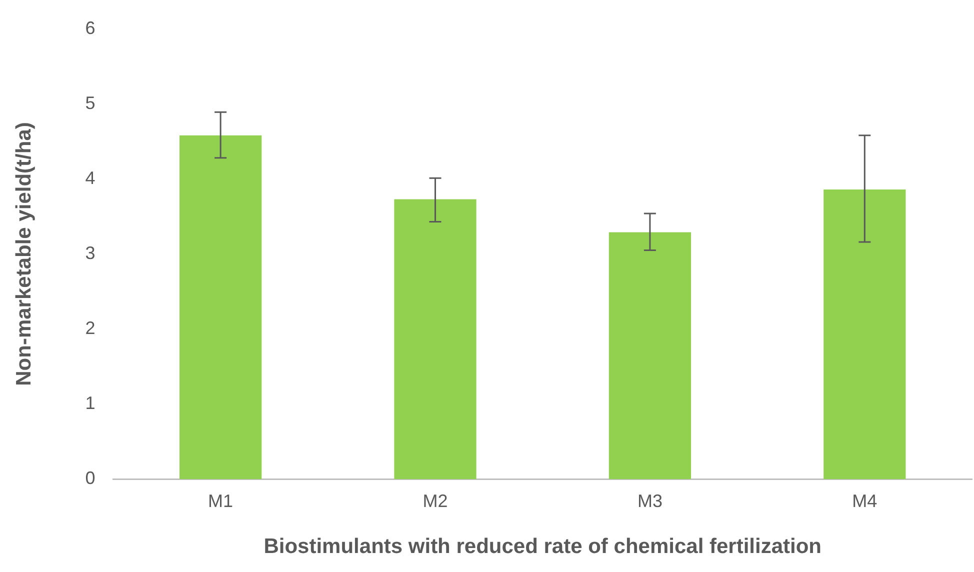 The image size is (974, 572). What do you see at coordinates (24, 254) in the screenshot?
I see `y-axis-title: Non-marketable yield(t/ha)` at bounding box center [24, 254].